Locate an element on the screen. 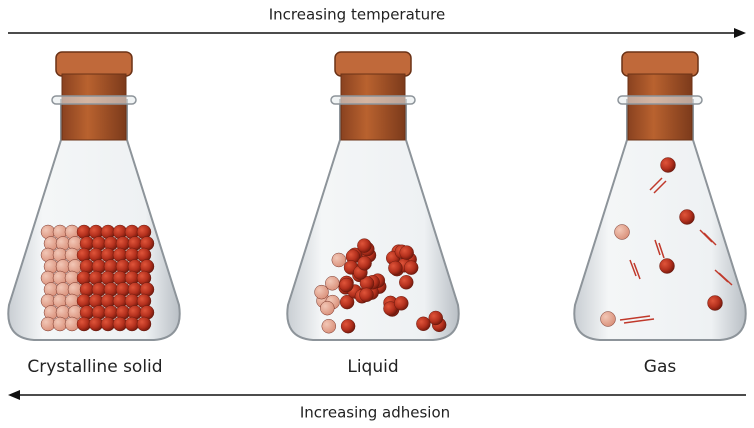 The height and width of the screenshot is (428, 754). top-arrow-label: Increasing temperature is located at coordinates (357, 15).